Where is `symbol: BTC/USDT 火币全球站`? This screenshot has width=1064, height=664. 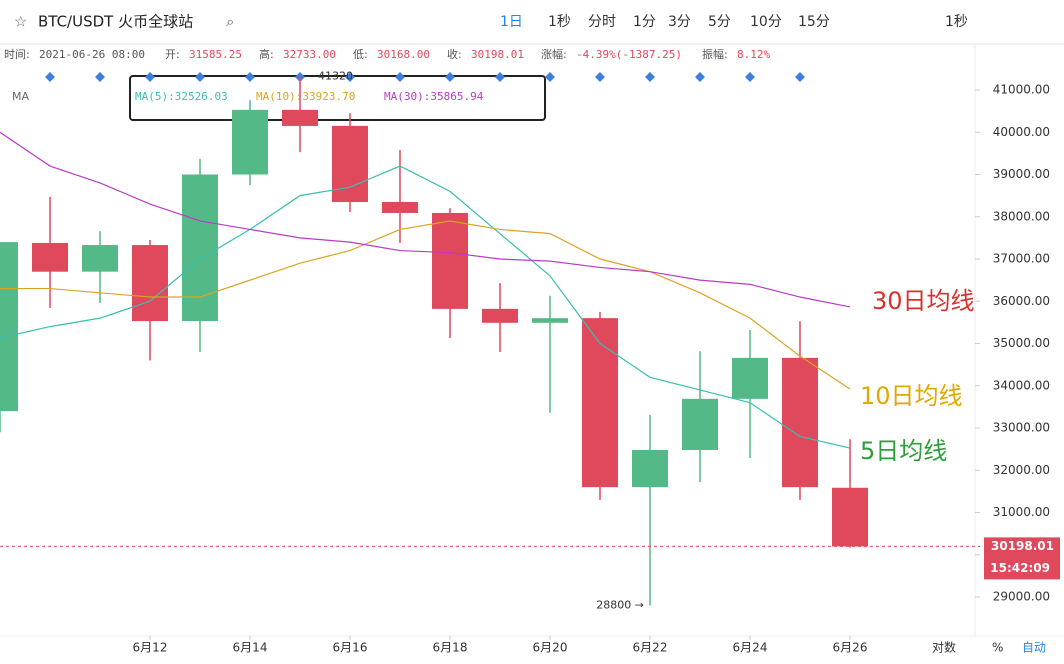
symbol: BTC/USDT 火币全球站 is located at coordinates (115, 22).